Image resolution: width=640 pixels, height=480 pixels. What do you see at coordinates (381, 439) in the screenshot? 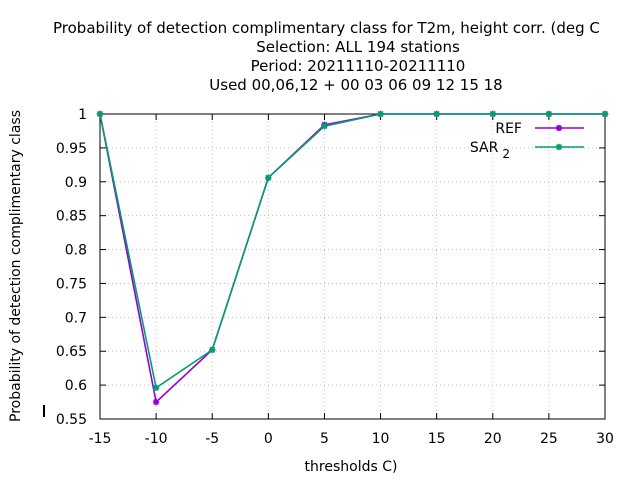
I see `x-tick-label-5: 10` at bounding box center [381, 439].